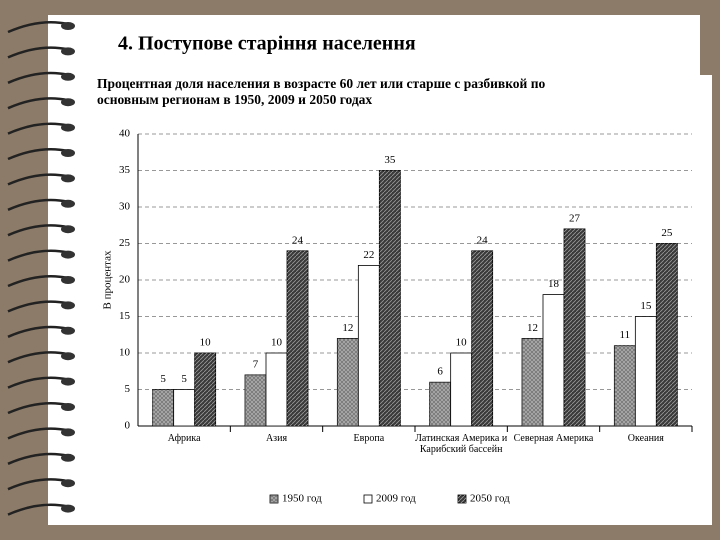 The image size is (720, 540). Describe the element at coordinates (625, 335) in the screenshot. I see `value-label: 11` at that location.